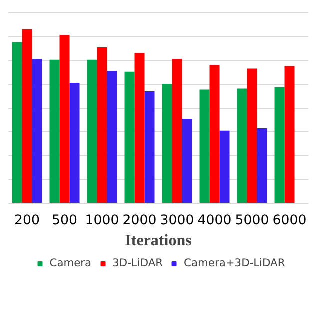 This screenshot has width=320, height=320. I want to click on x-tick-label: 5000, so click(252, 221).